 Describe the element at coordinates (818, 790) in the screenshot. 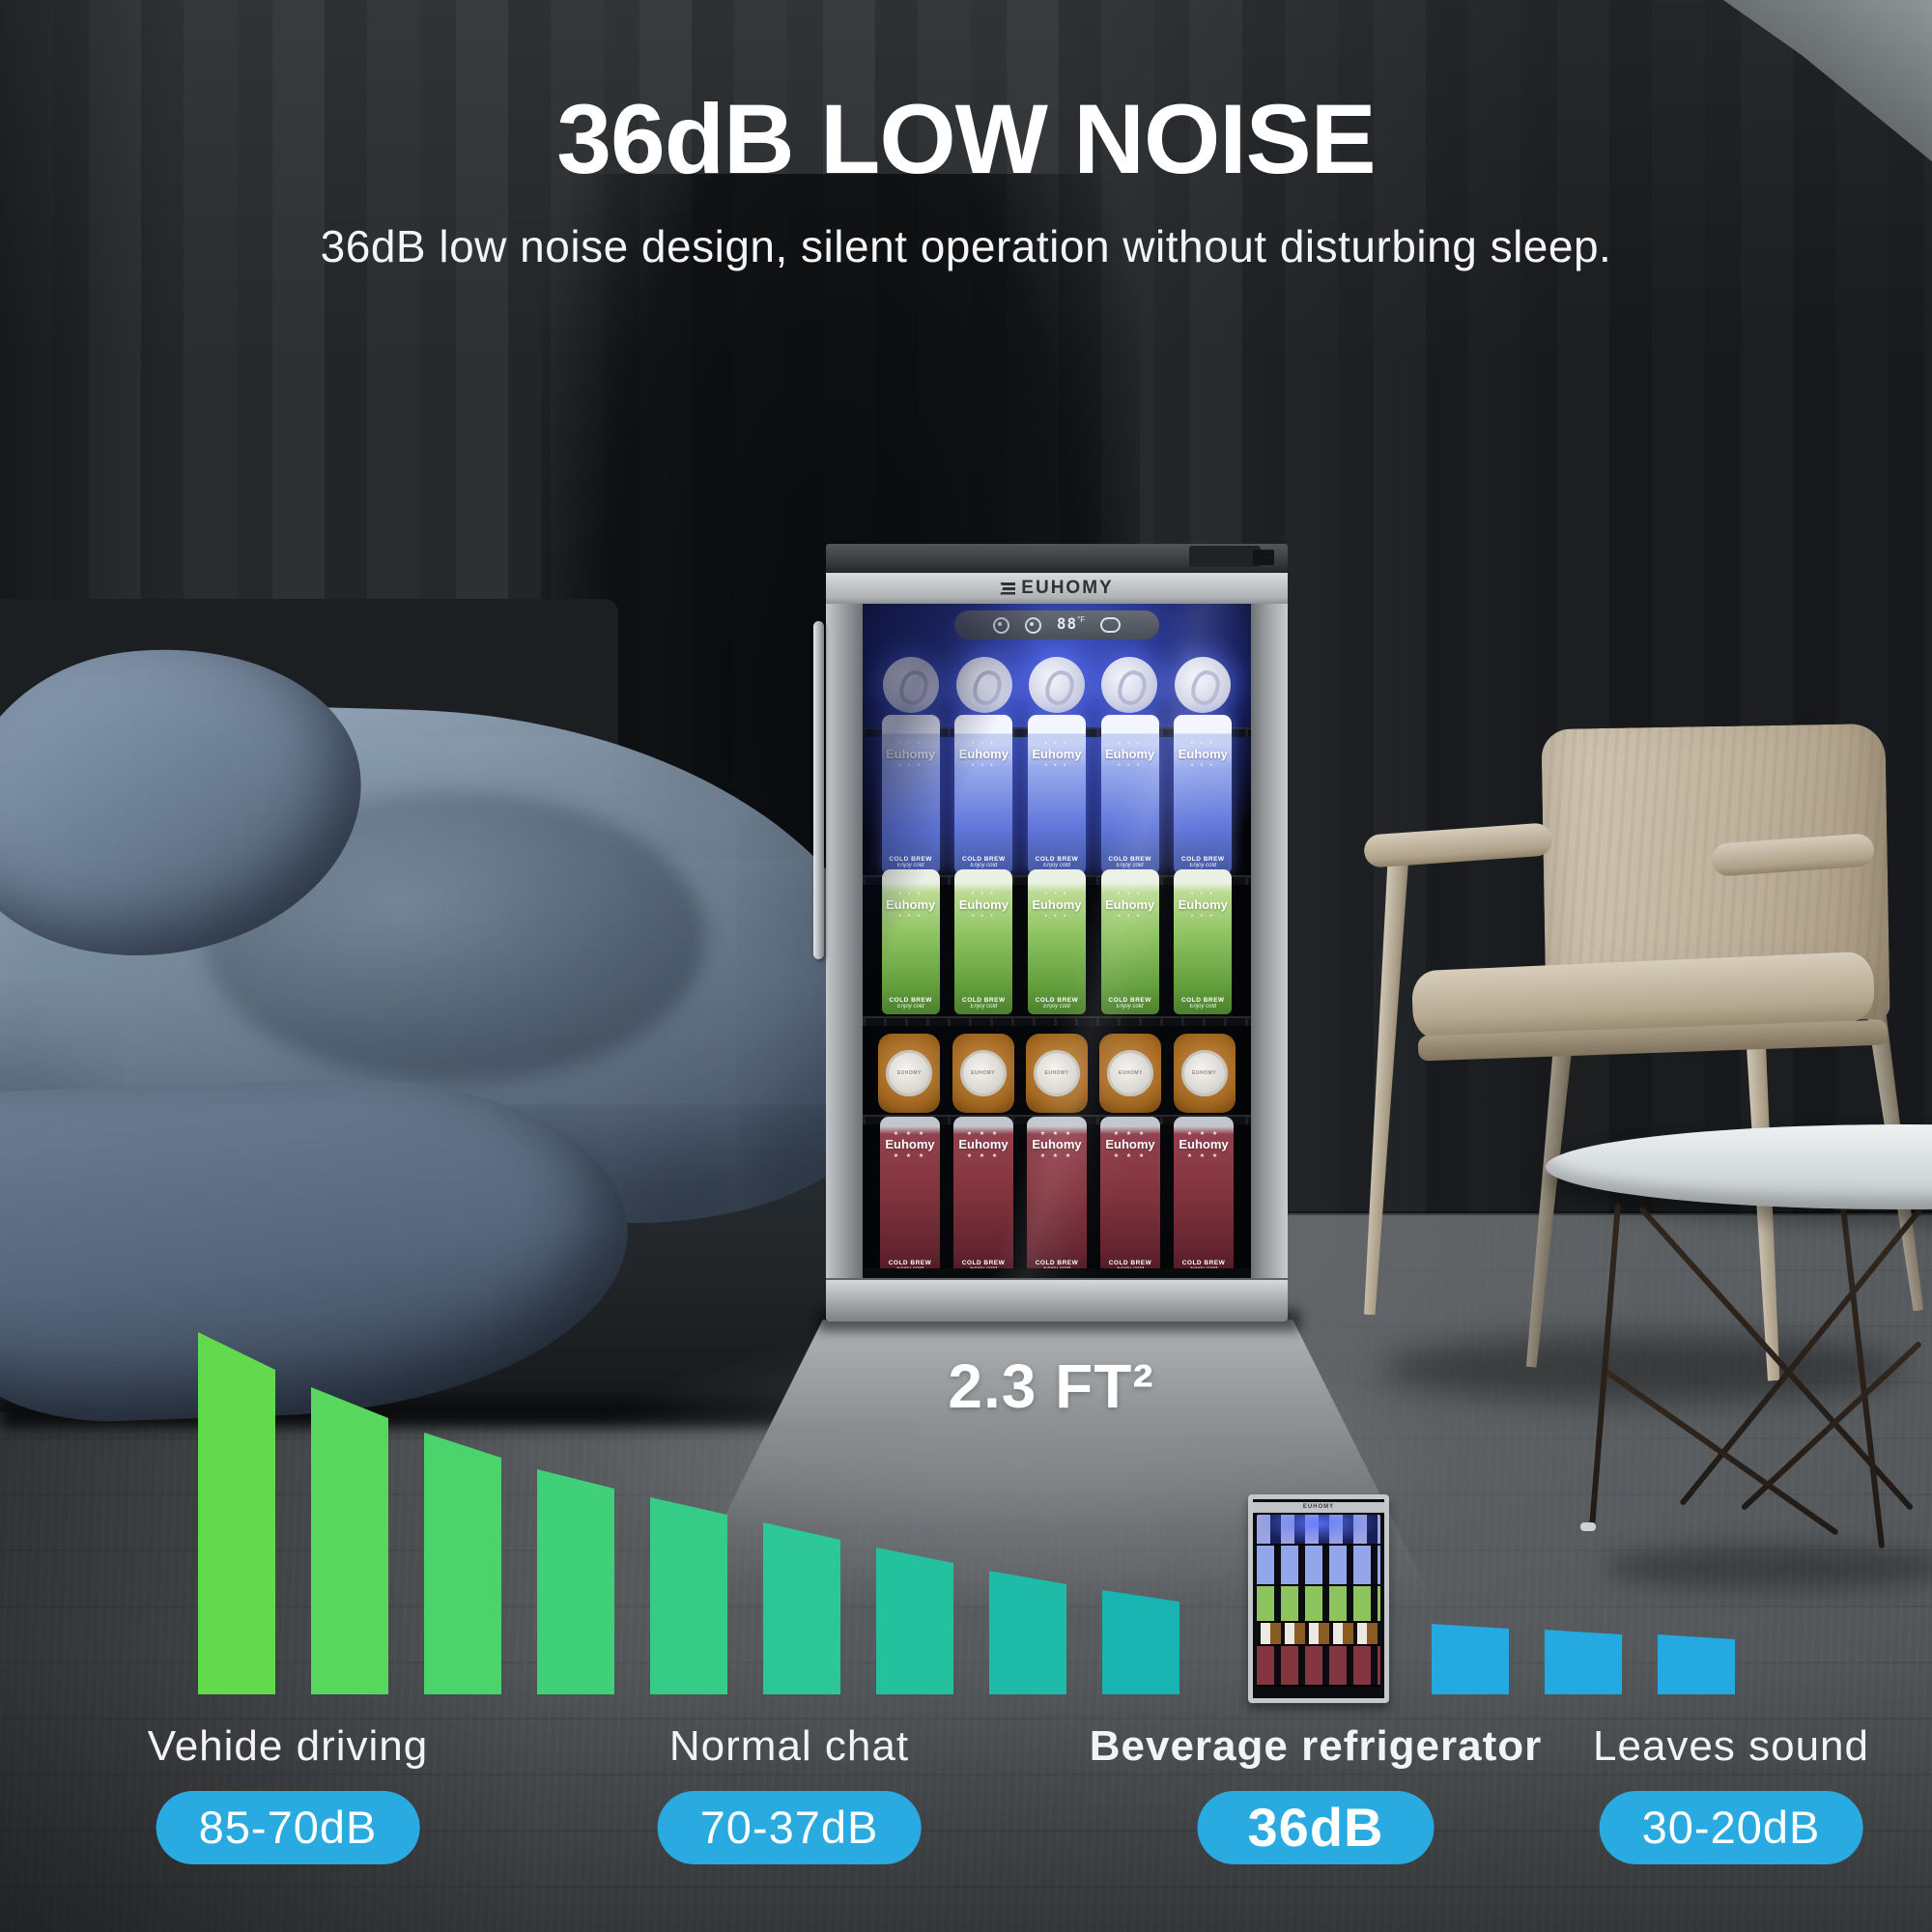

I see `door-handle` at that location.